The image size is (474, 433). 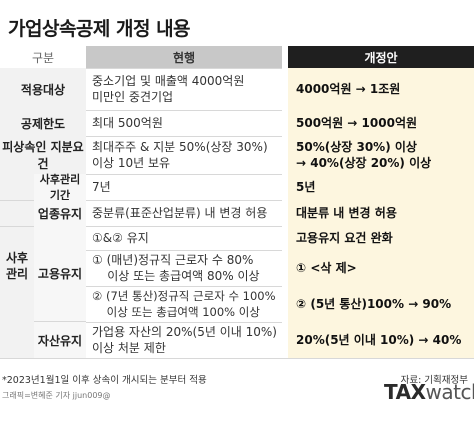 I want to click on header-current: 현행, so click(x=184, y=57).